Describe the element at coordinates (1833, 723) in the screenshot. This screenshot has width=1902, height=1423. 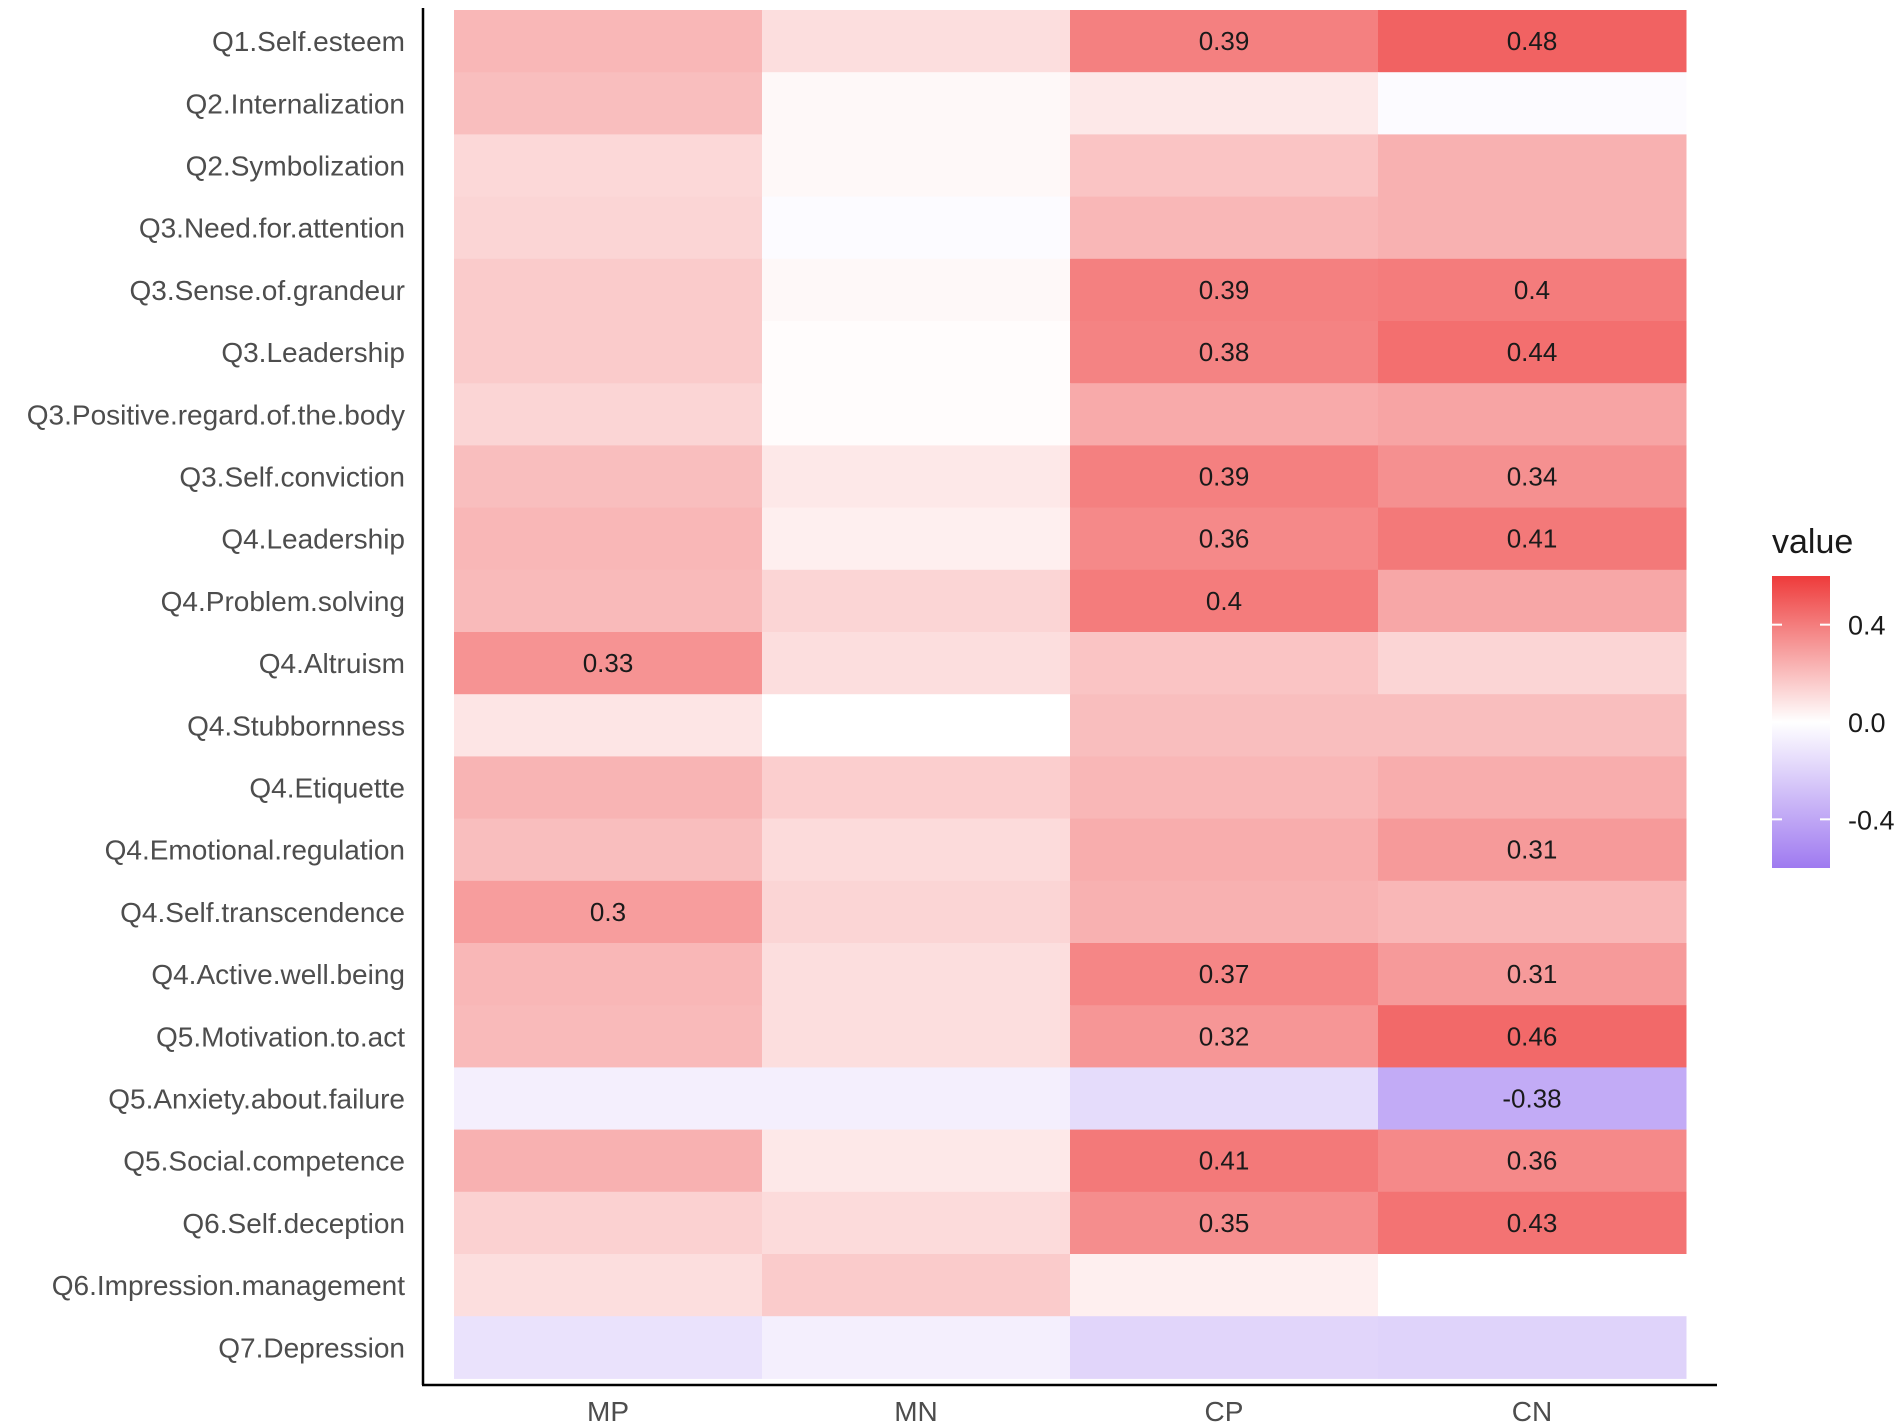
I see `legend-ticks: 0.4 0.0 -0.4` at that location.